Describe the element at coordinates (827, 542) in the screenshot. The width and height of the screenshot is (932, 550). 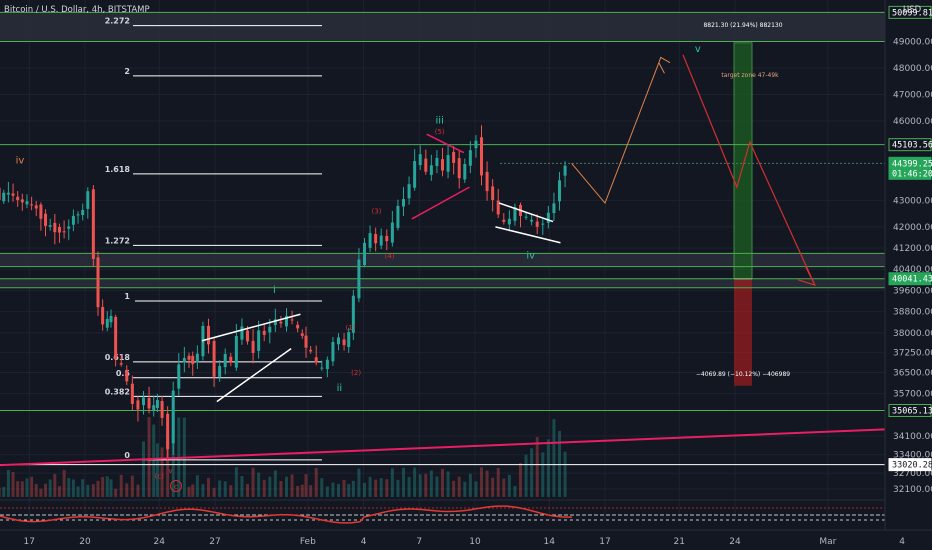
I see `time-tick-label: Mar` at that location.